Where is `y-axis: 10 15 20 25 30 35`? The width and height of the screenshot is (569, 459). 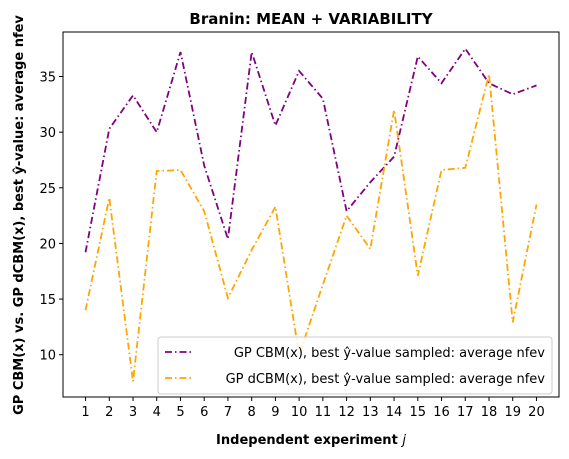
y-axis: 10 15 20 25 30 35 is located at coordinates (51, 217).